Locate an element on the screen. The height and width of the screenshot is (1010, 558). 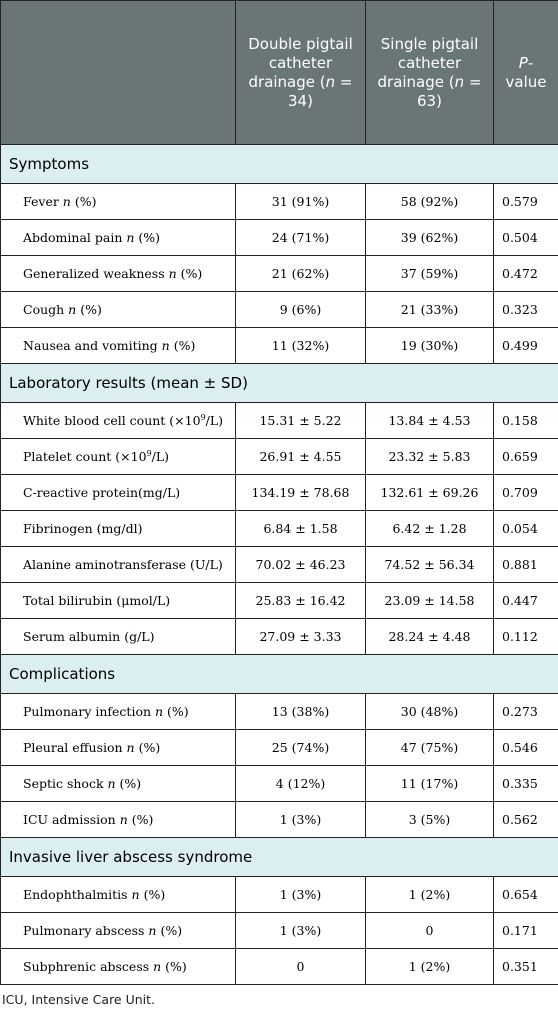
row-label: Serum albumin (g/L) is located at coordinates (118, 636).